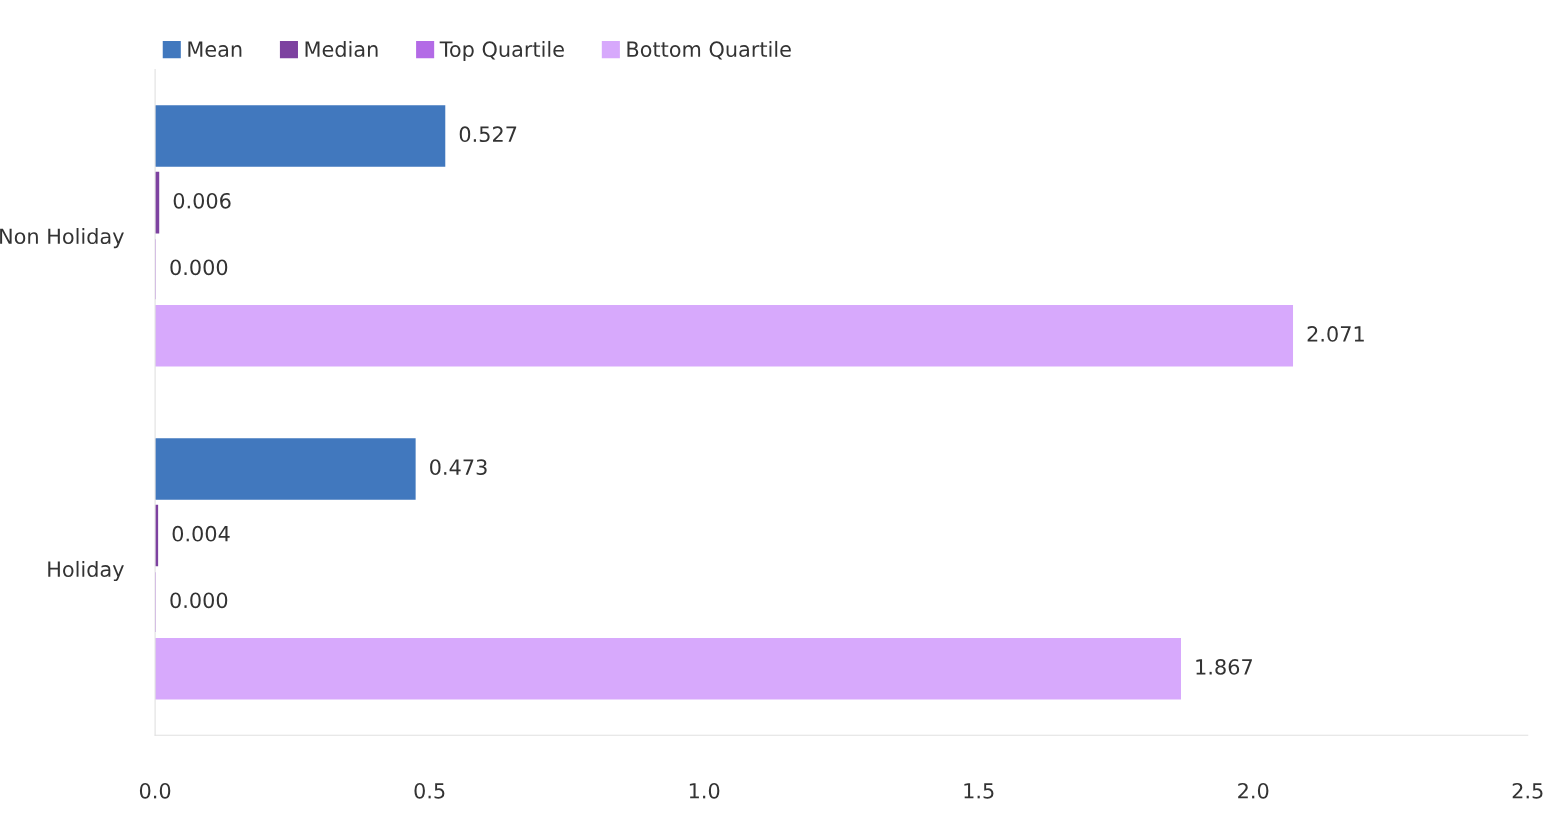  I want to click on data-label: 0.006, so click(202, 200).